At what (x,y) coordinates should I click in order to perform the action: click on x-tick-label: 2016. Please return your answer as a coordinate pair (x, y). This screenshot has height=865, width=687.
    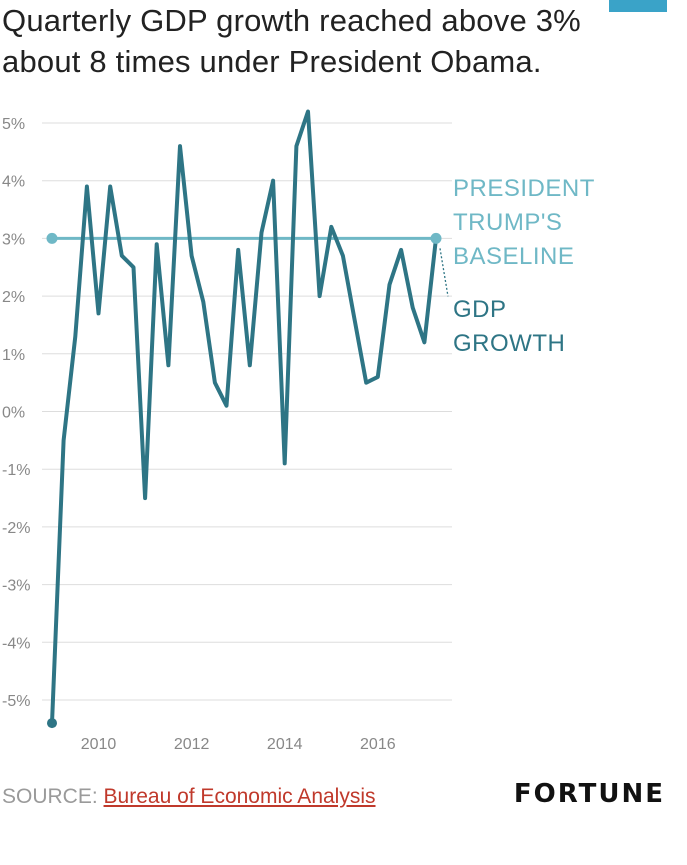
    Looking at the image, I should click on (378, 744).